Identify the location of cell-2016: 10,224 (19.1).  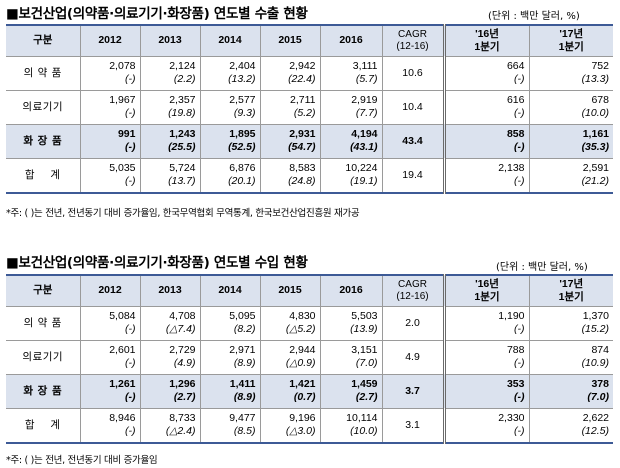
(351, 175).